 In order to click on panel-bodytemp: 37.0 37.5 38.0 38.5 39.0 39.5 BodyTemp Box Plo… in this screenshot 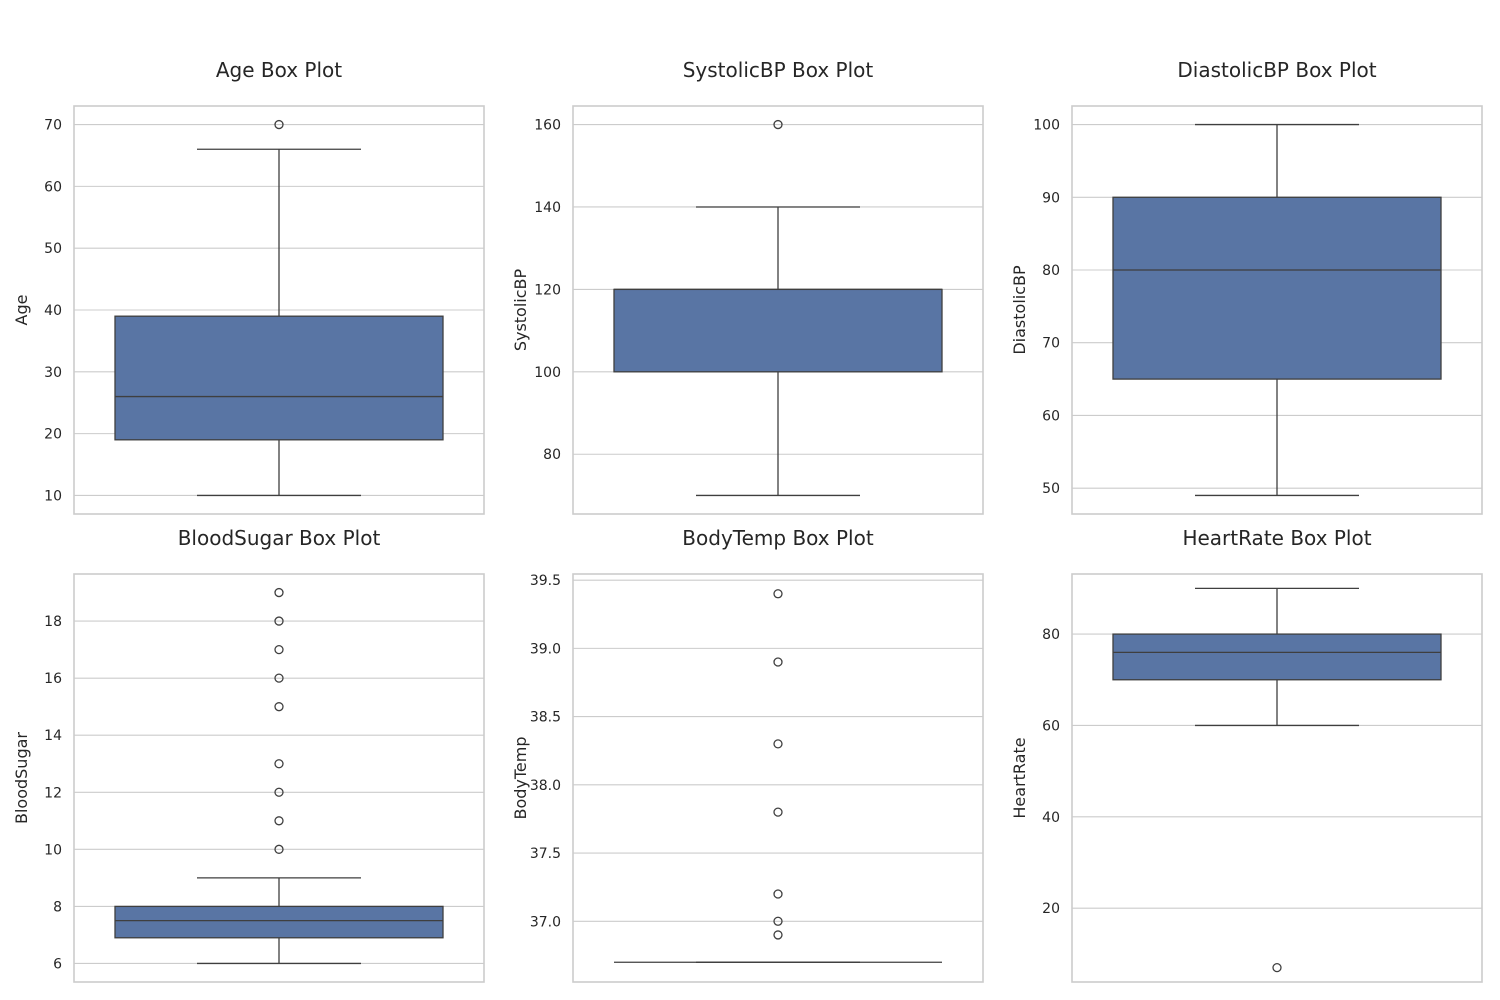, I will do `click(747, 754)`.